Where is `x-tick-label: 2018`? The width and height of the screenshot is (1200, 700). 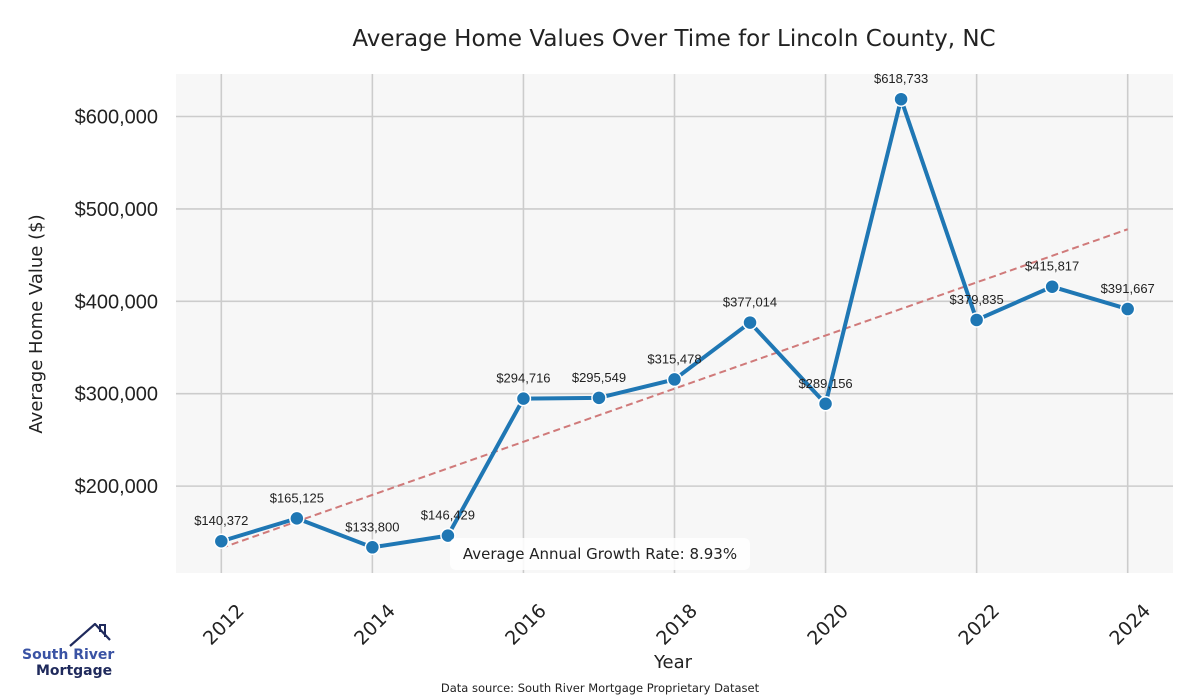 x-tick-label: 2018 is located at coordinates (677, 625).